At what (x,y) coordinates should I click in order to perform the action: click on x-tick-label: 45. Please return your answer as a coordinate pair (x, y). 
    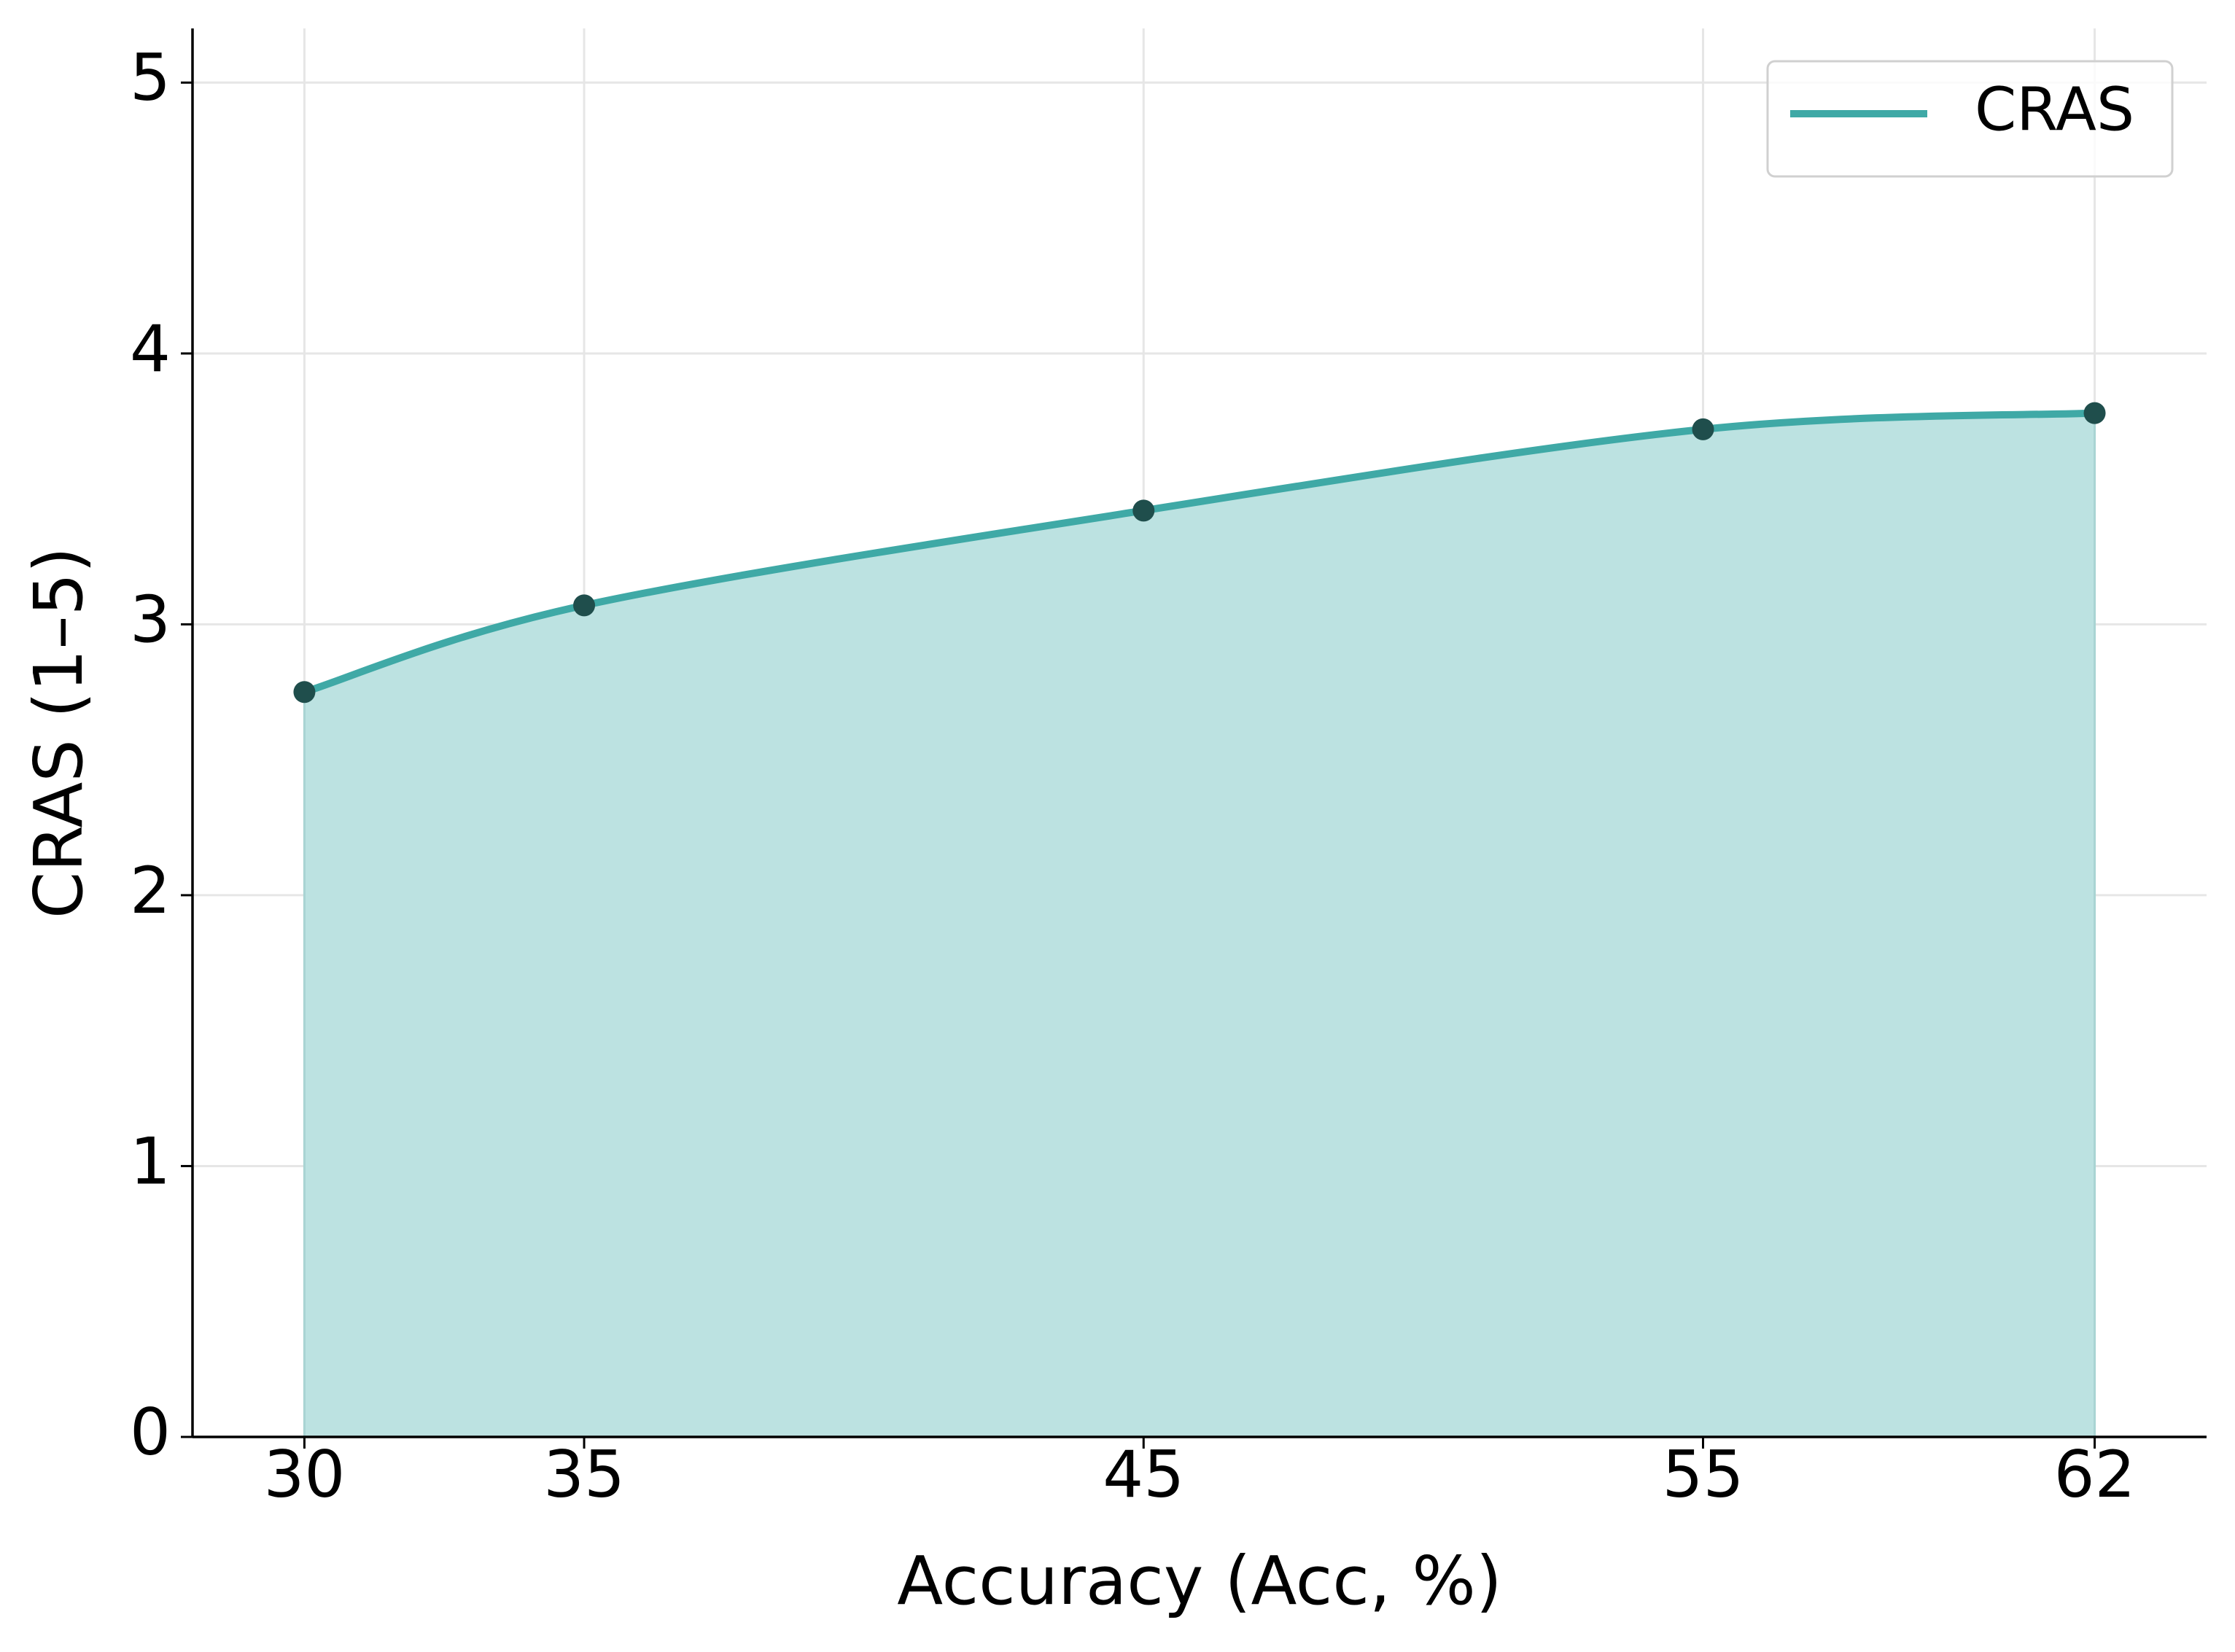
    Looking at the image, I should click on (1143, 1474).